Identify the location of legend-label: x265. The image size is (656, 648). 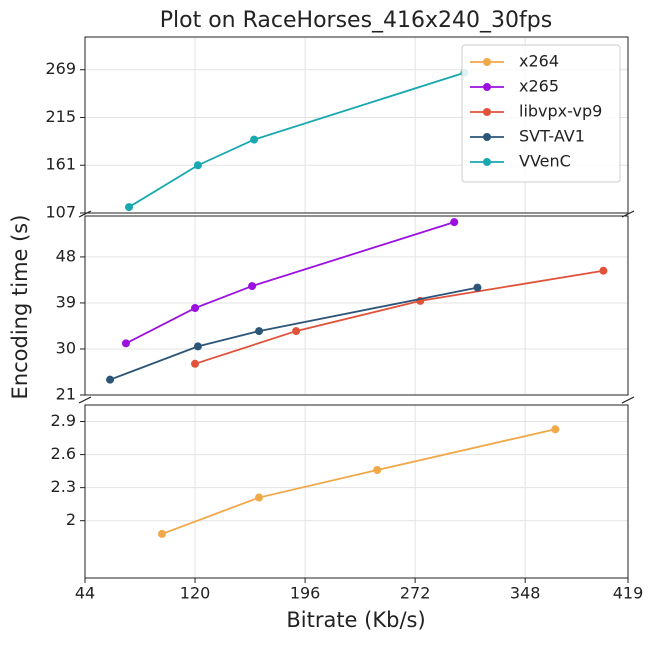
(539, 86).